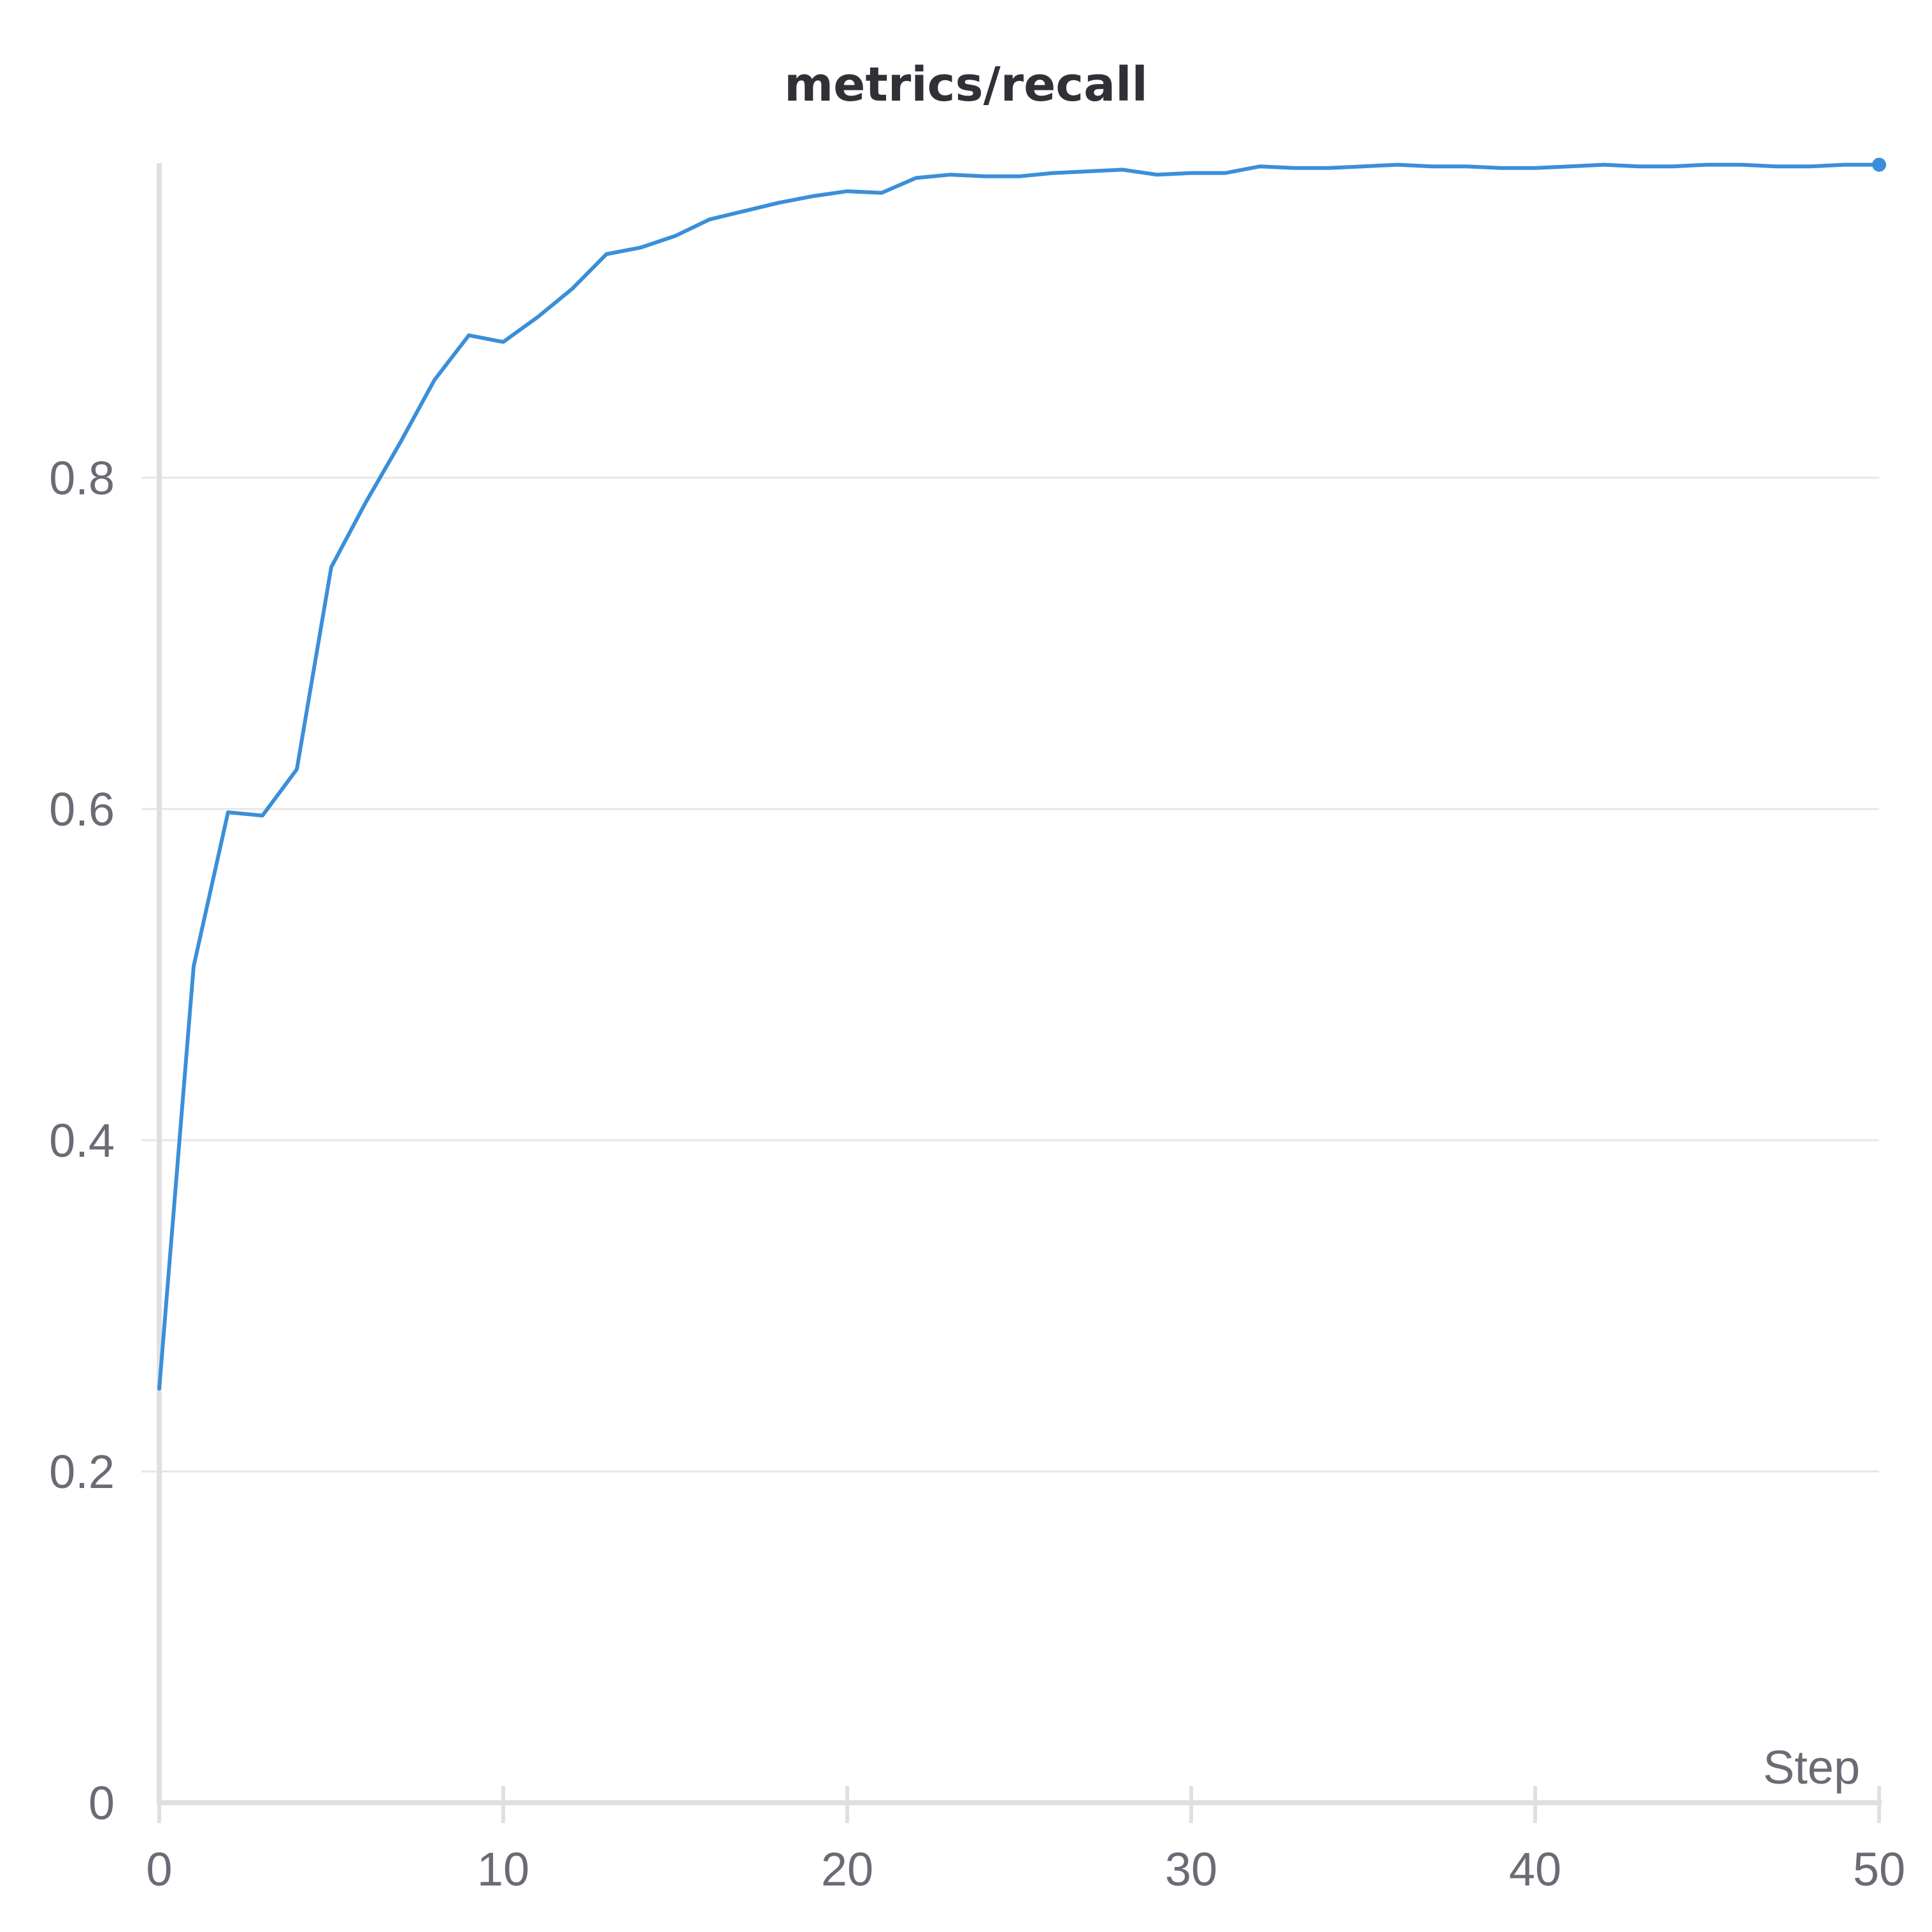 Image resolution: width=1932 pixels, height=1932 pixels. What do you see at coordinates (82, 1140) in the screenshot?
I see `y-tick-label: 0.4` at bounding box center [82, 1140].